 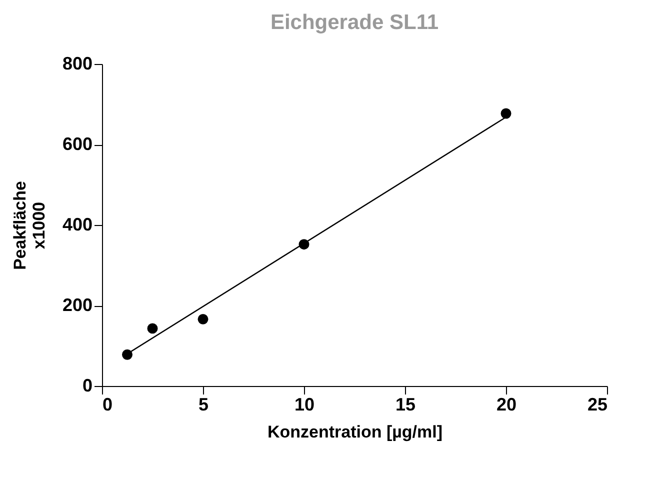 I want to click on y-axis-title: Peakfläche x1000, so click(x=29, y=225).